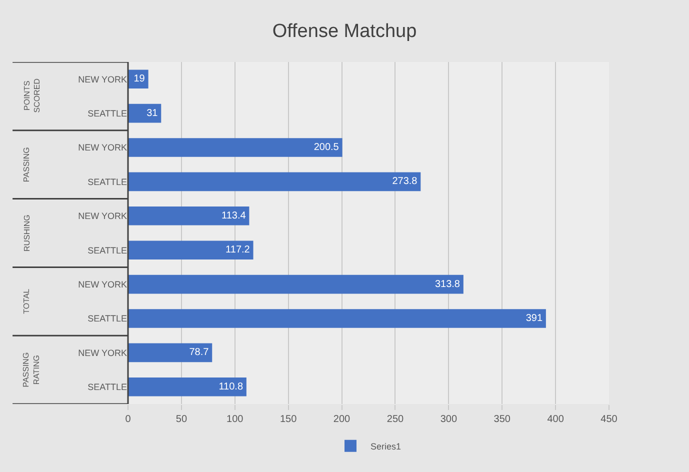 This screenshot has height=472, width=689. Describe the element at coordinates (447, 284) in the screenshot. I see `data-label: 313.8` at that location.